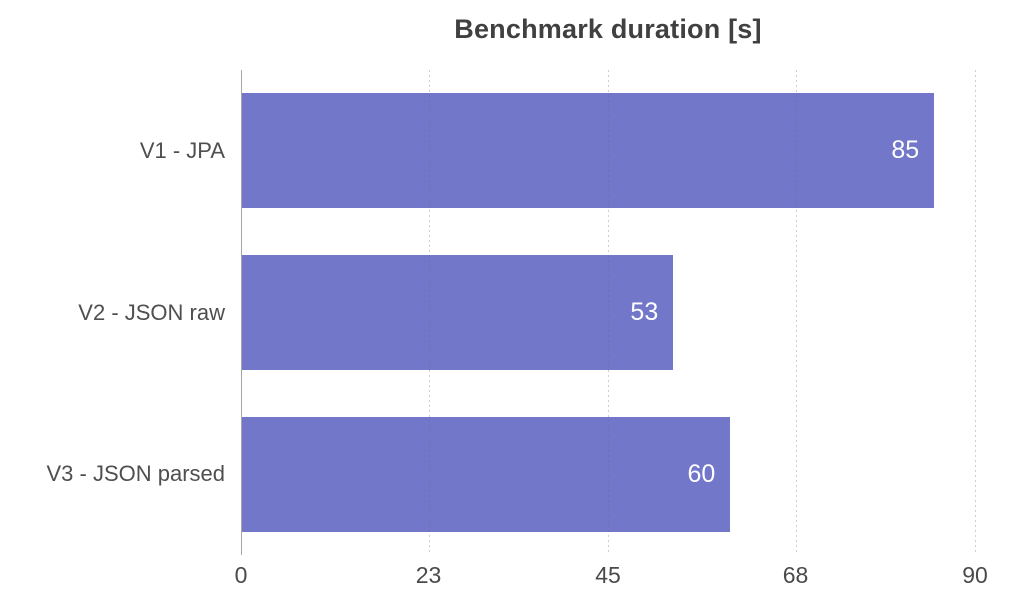 This screenshot has width=1010, height=614. What do you see at coordinates (608, 29) in the screenshot?
I see `chart-title: Benchmark duration [s]` at bounding box center [608, 29].